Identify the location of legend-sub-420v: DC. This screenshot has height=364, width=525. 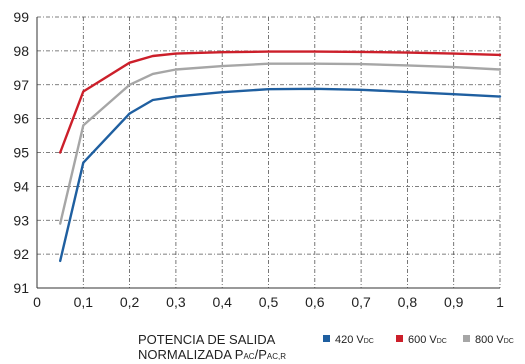
(368, 341).